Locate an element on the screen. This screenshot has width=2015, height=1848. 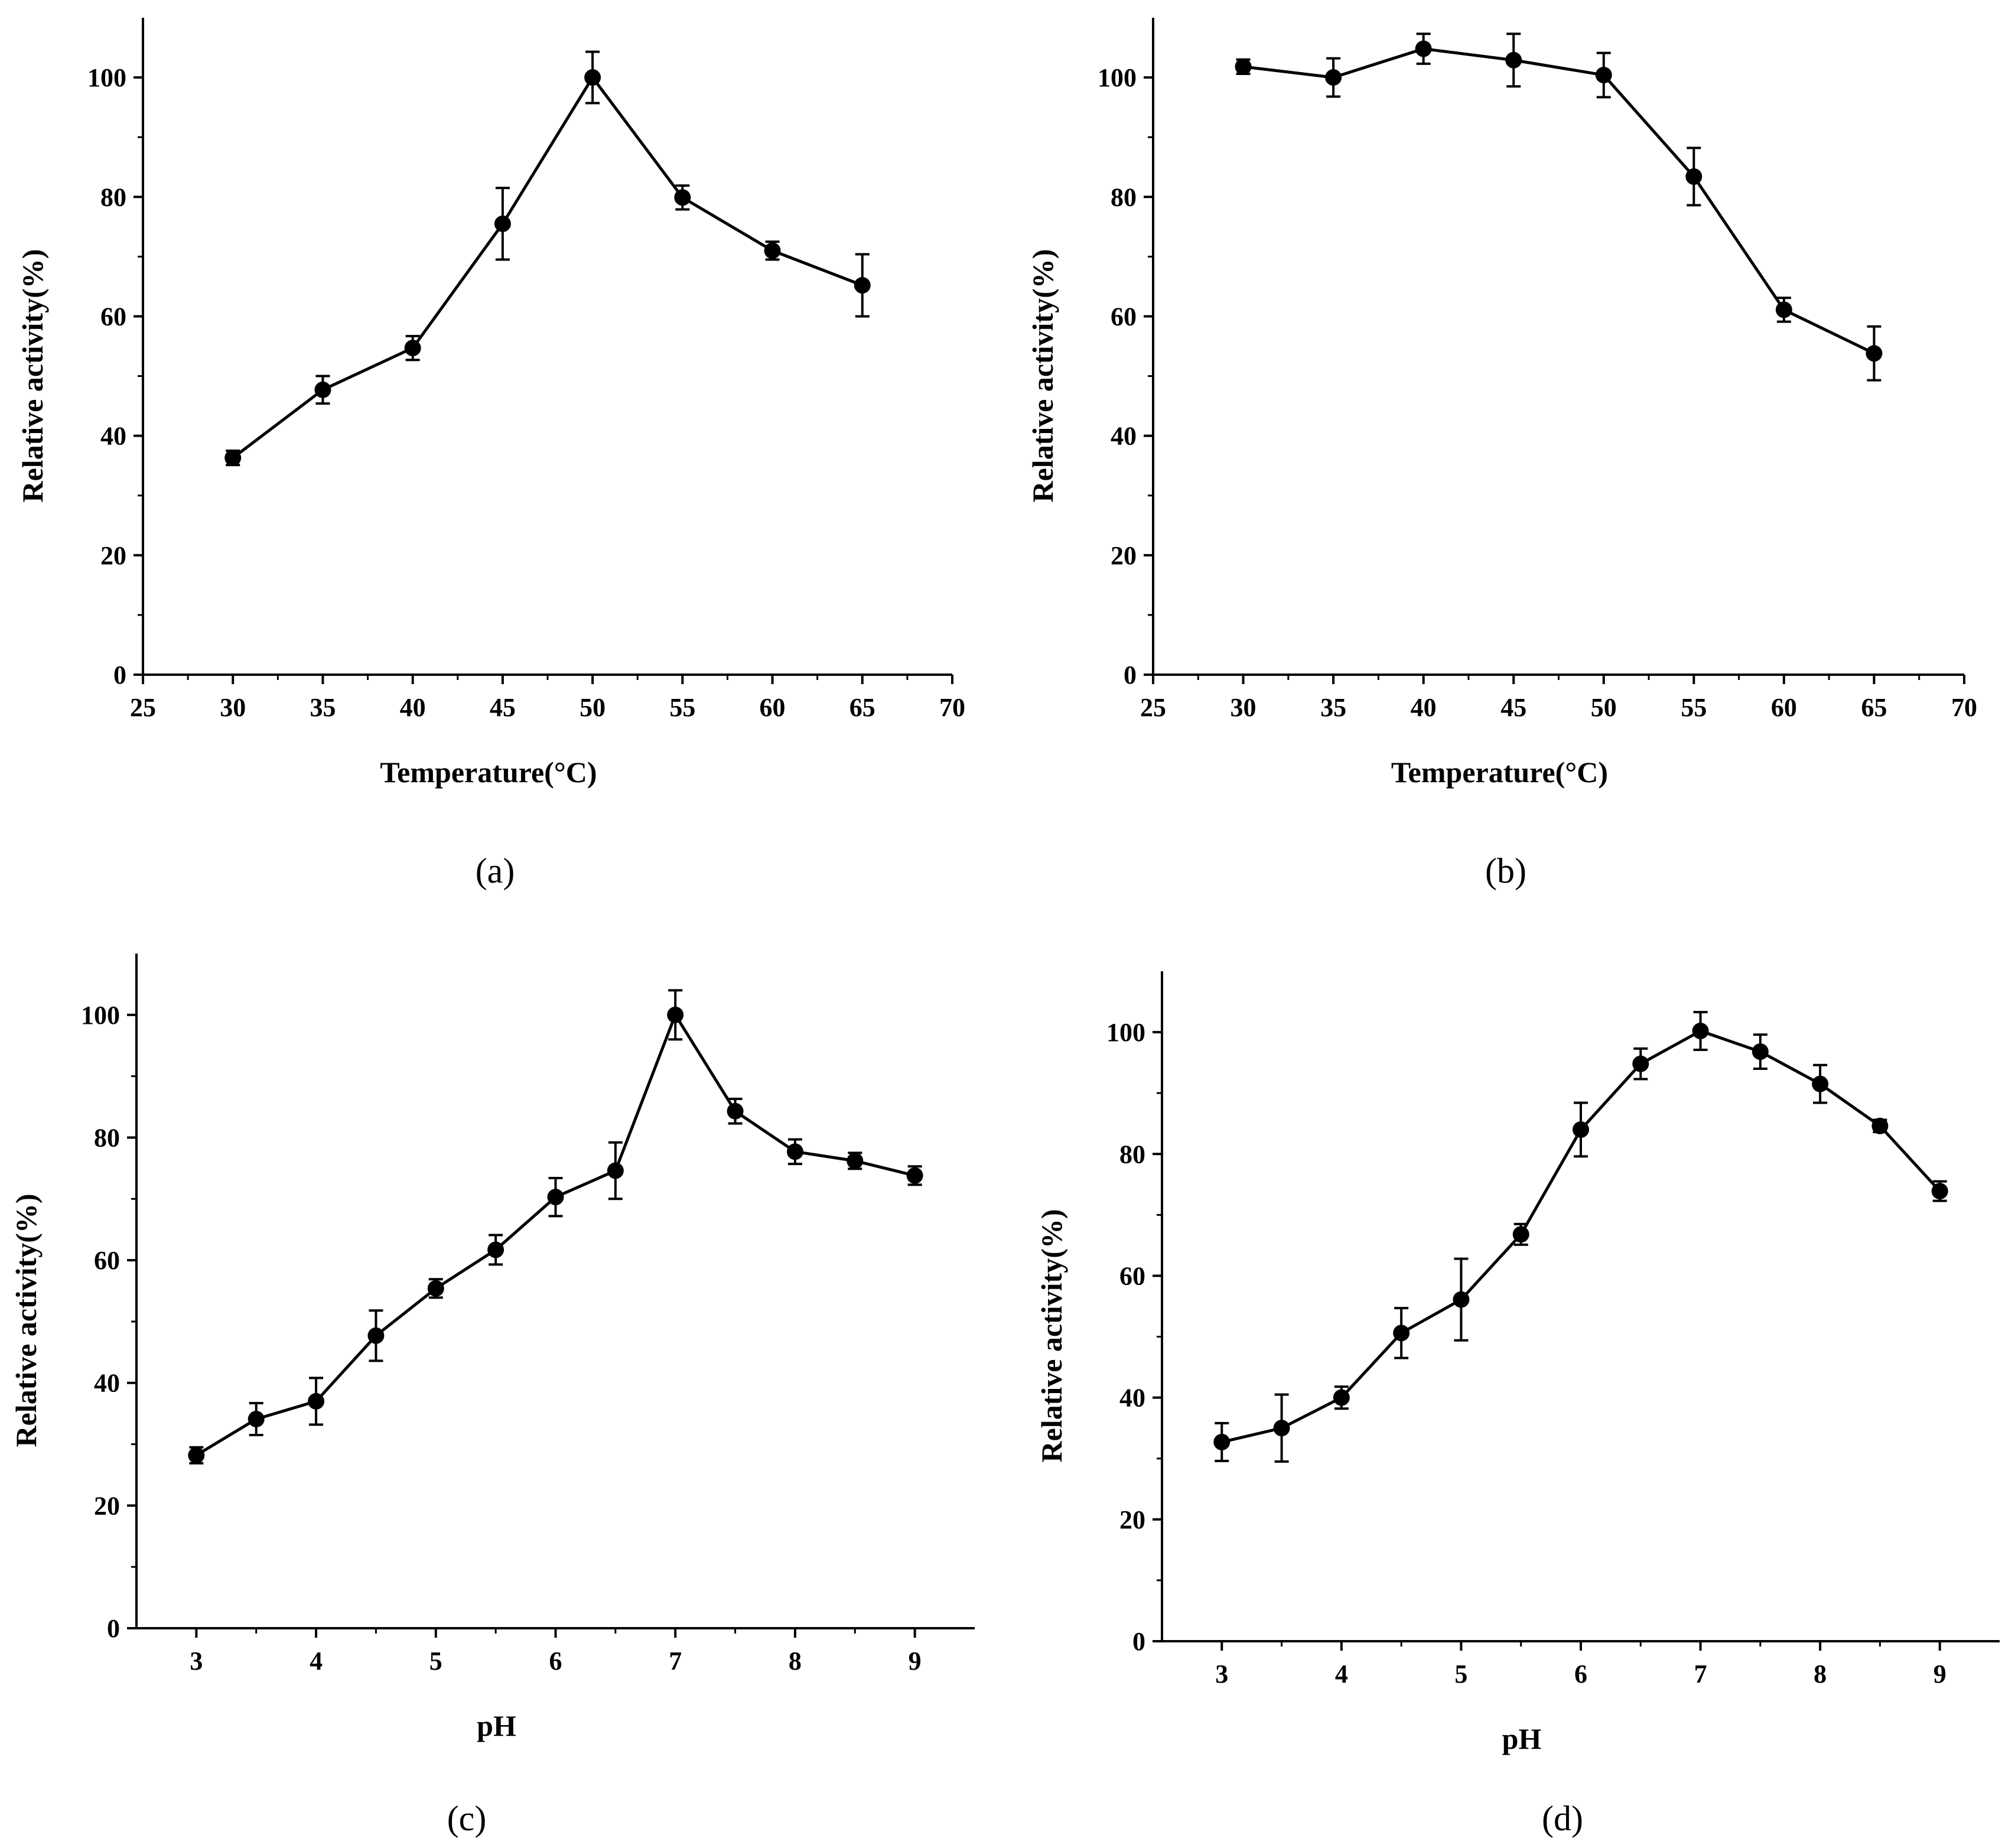
x-axis-title: Temperature(°C) is located at coordinates (488, 772).